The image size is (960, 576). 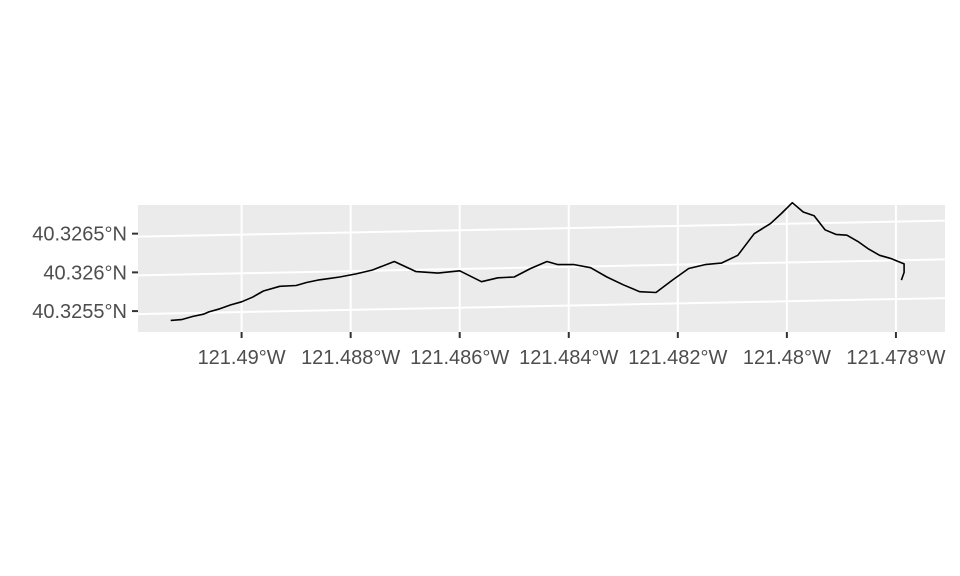 I want to click on x-tick-label: 121.48°W, so click(x=787, y=358).